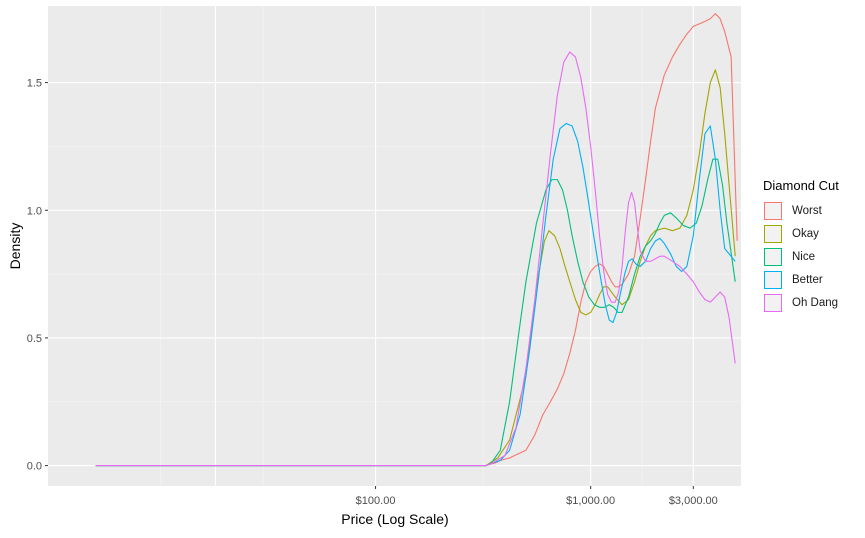 Image resolution: width=865 pixels, height=538 pixels. What do you see at coordinates (805, 233) in the screenshot?
I see `legend-label: Okay` at bounding box center [805, 233].